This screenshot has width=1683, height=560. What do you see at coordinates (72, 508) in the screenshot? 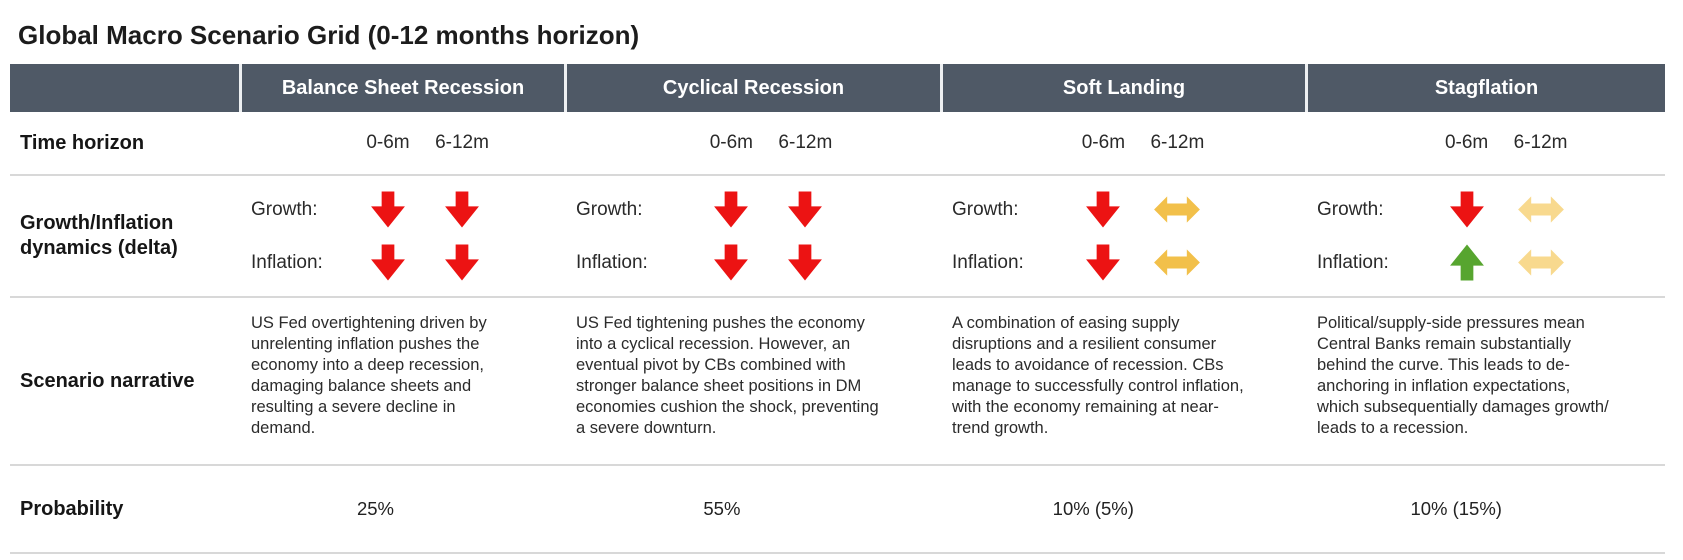
I see `row-label-probability: Probability` at bounding box center [72, 508].